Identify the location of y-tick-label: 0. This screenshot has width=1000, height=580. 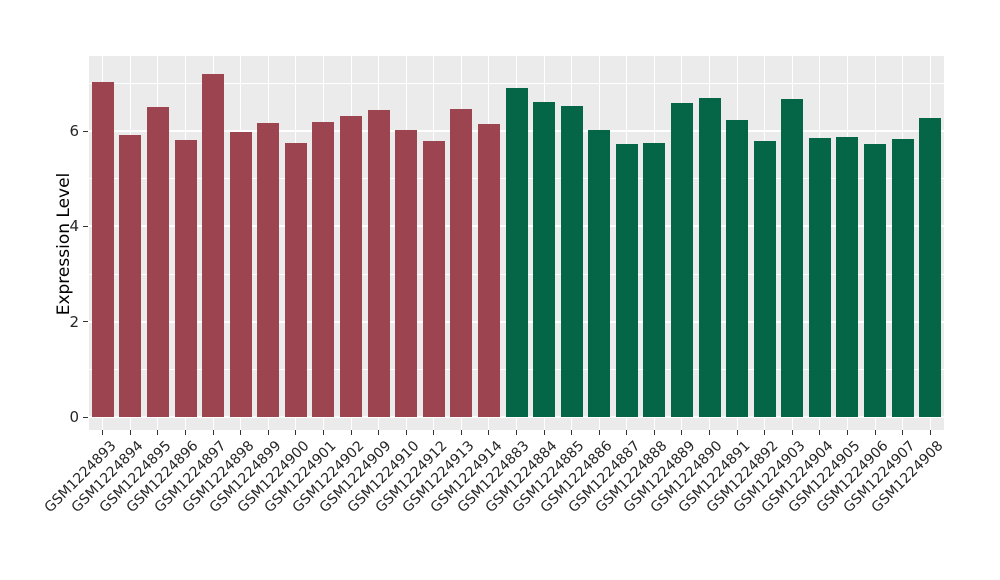
(74, 417).